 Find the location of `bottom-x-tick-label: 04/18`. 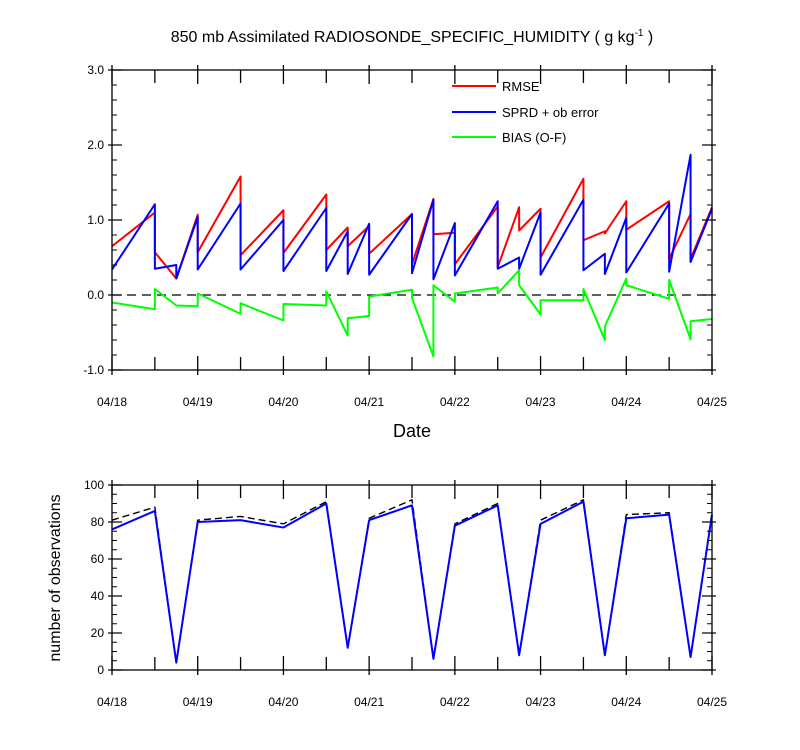

bottom-x-tick-label: 04/18 is located at coordinates (112, 702).